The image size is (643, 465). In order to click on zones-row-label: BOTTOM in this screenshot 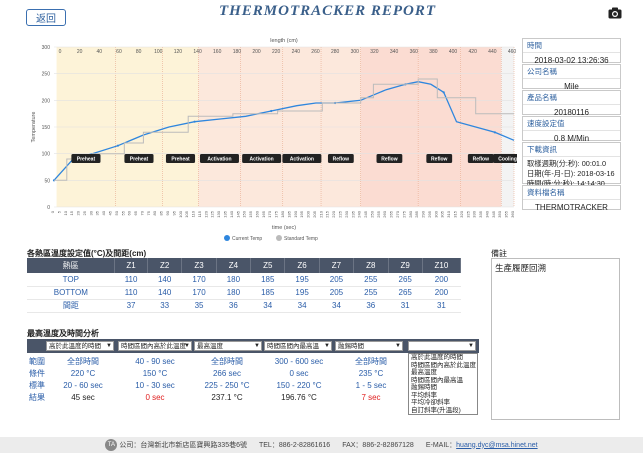, I will do `click(71, 293)`.